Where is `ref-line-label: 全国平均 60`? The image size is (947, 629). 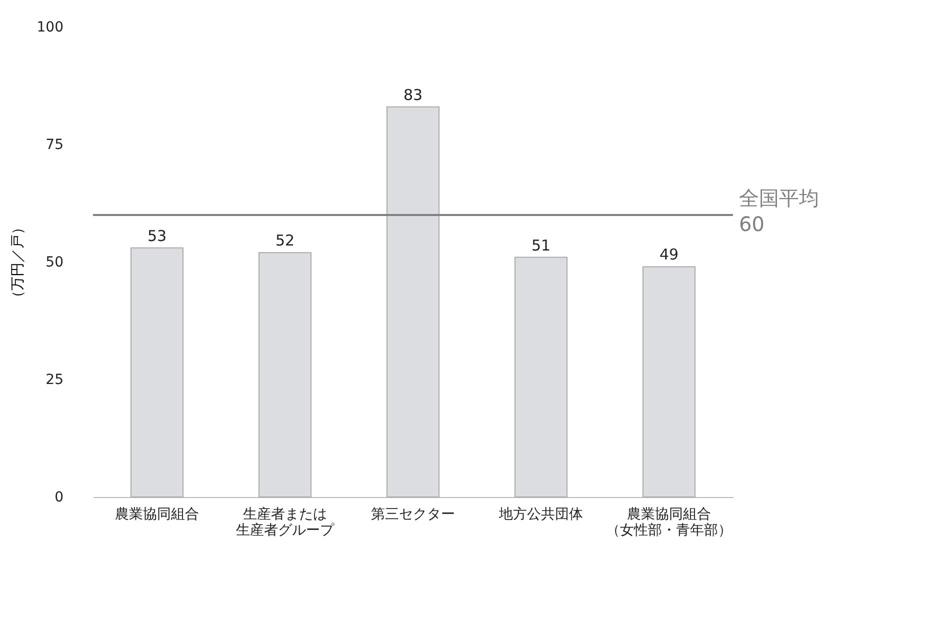
ref-line-label: 全国平均 60 is located at coordinates (779, 211).